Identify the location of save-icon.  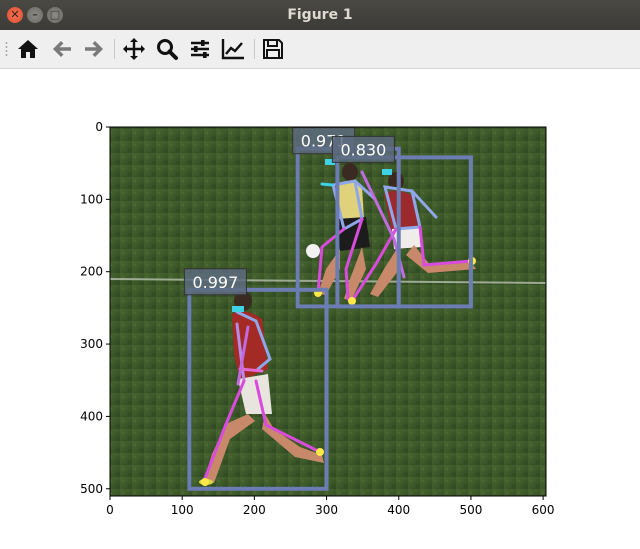
(273, 49).